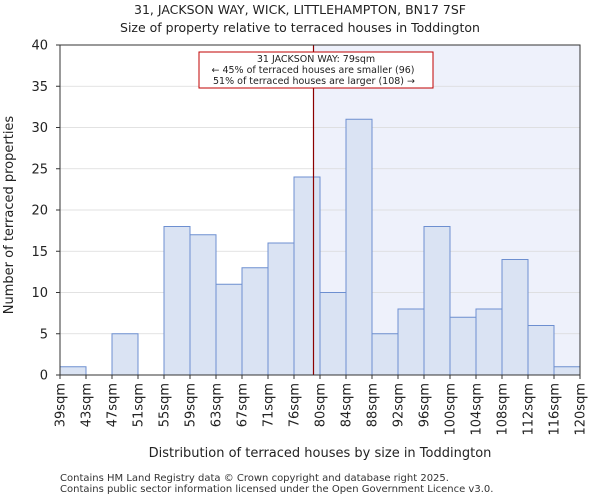 This screenshot has height=500, width=600. Describe the element at coordinates (503, 409) in the screenshot. I see `x-tick-label: 108sqm` at that location.